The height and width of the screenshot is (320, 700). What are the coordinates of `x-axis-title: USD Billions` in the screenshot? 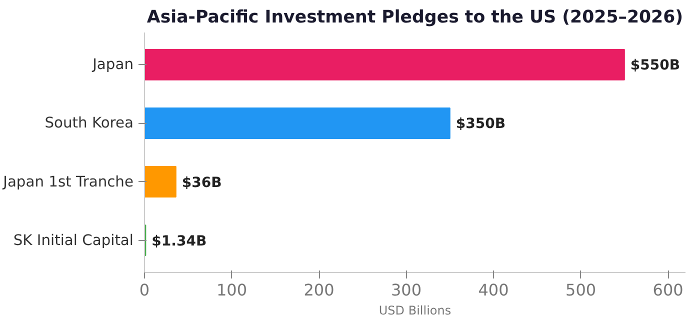 It's located at (415, 311).